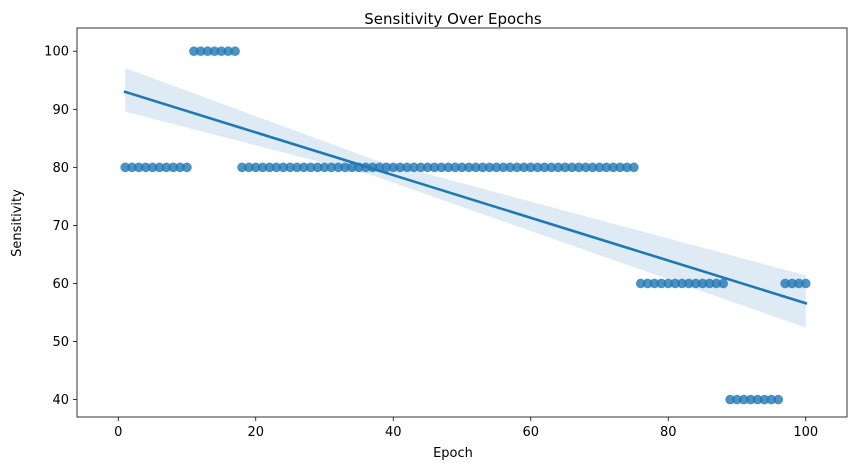  Describe the element at coordinates (393, 432) in the screenshot. I see `x-tick-label: 40` at that location.